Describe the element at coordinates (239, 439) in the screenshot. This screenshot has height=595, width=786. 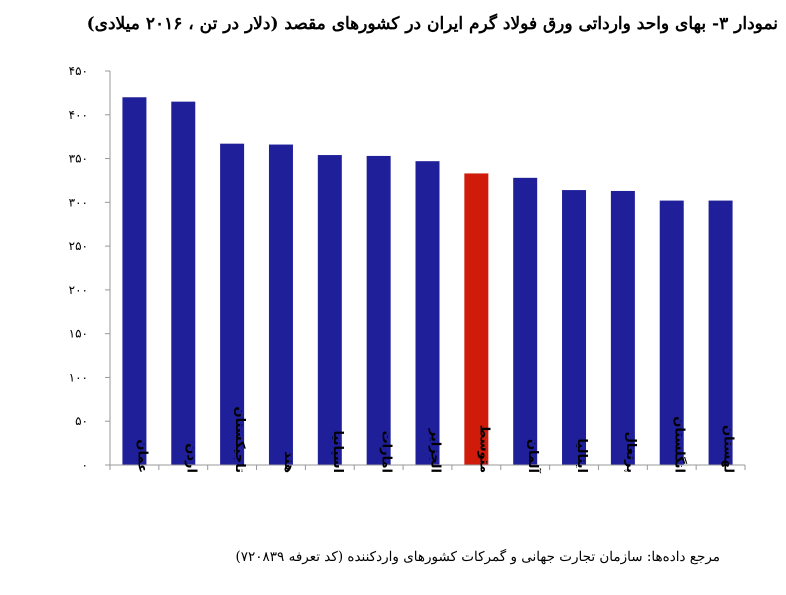
I see `x-tick-label: تاجیکستان` at that location.